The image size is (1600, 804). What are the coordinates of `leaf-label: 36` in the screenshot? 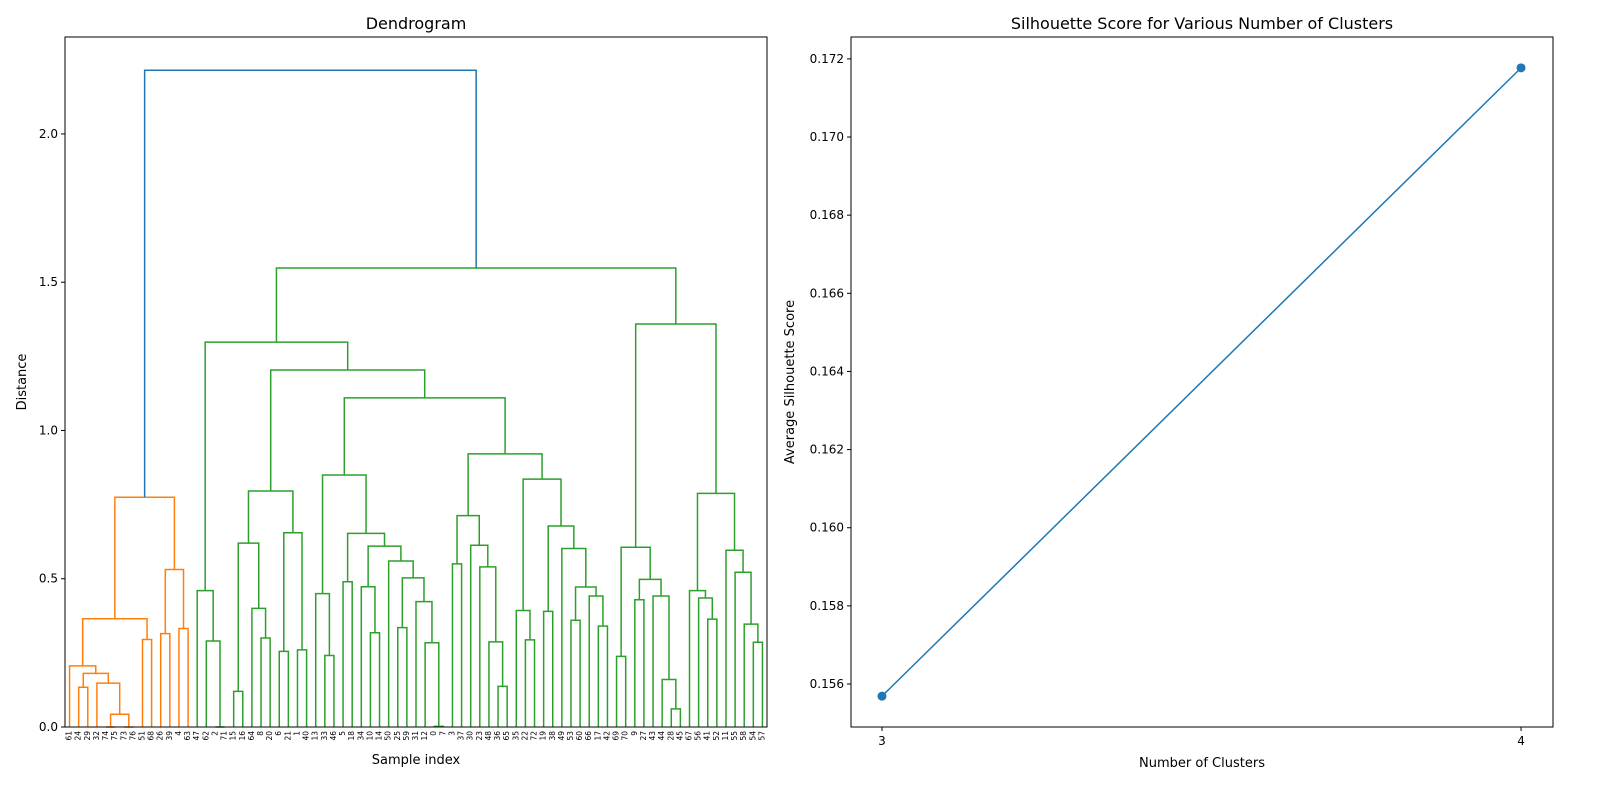 It's located at (497, 736).